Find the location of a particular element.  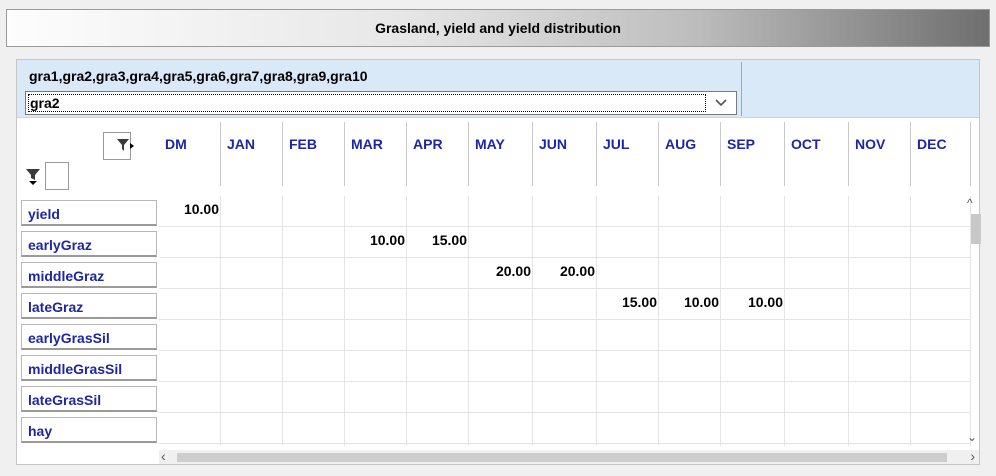

row-header-lateGraz: lateGraz is located at coordinates (89, 306).